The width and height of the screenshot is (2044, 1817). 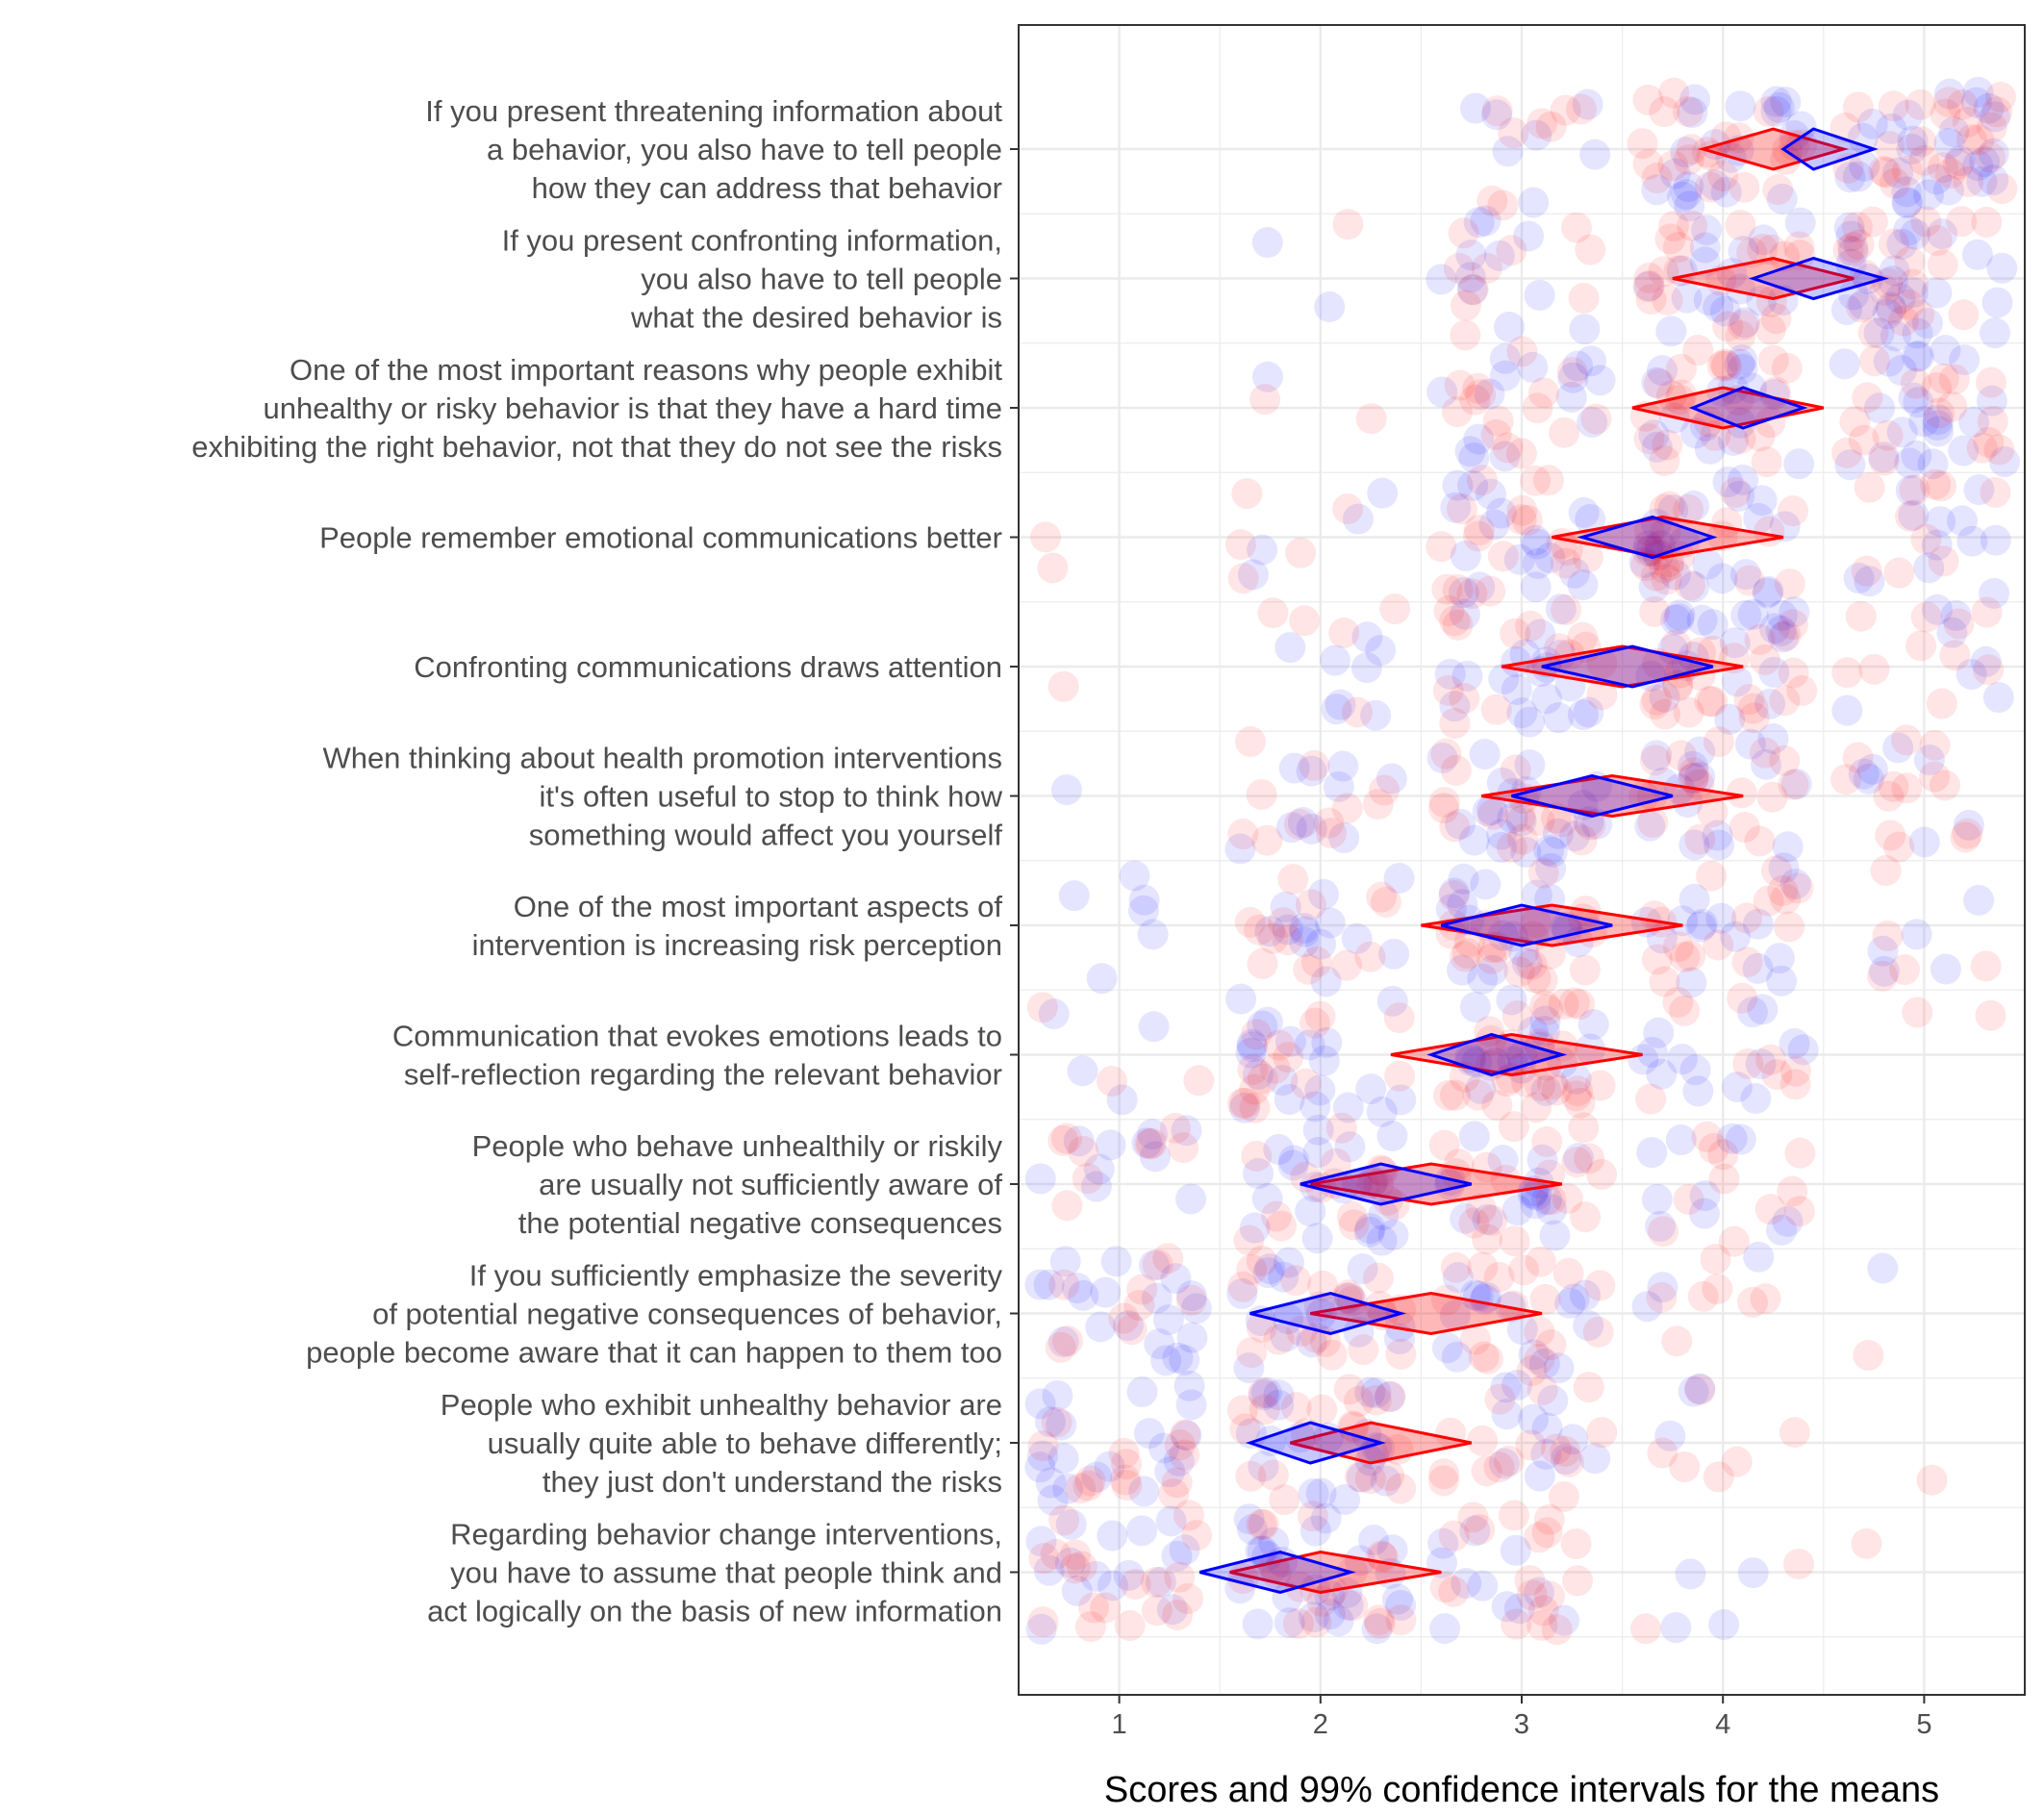 What do you see at coordinates (737, 1146) in the screenshot?
I see `item-label-line: People who behave unhealthily or riskily` at bounding box center [737, 1146].